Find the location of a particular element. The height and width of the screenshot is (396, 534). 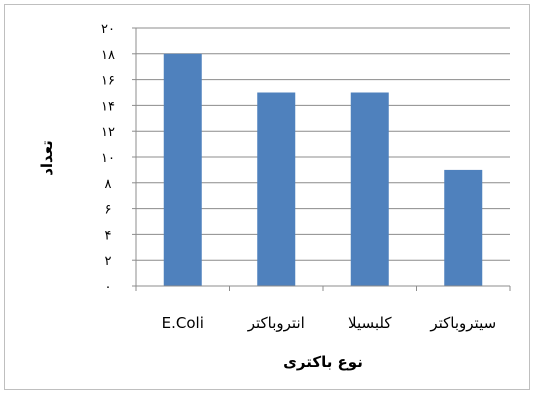

x-axis-title: نوع باکتری is located at coordinates (323, 362).